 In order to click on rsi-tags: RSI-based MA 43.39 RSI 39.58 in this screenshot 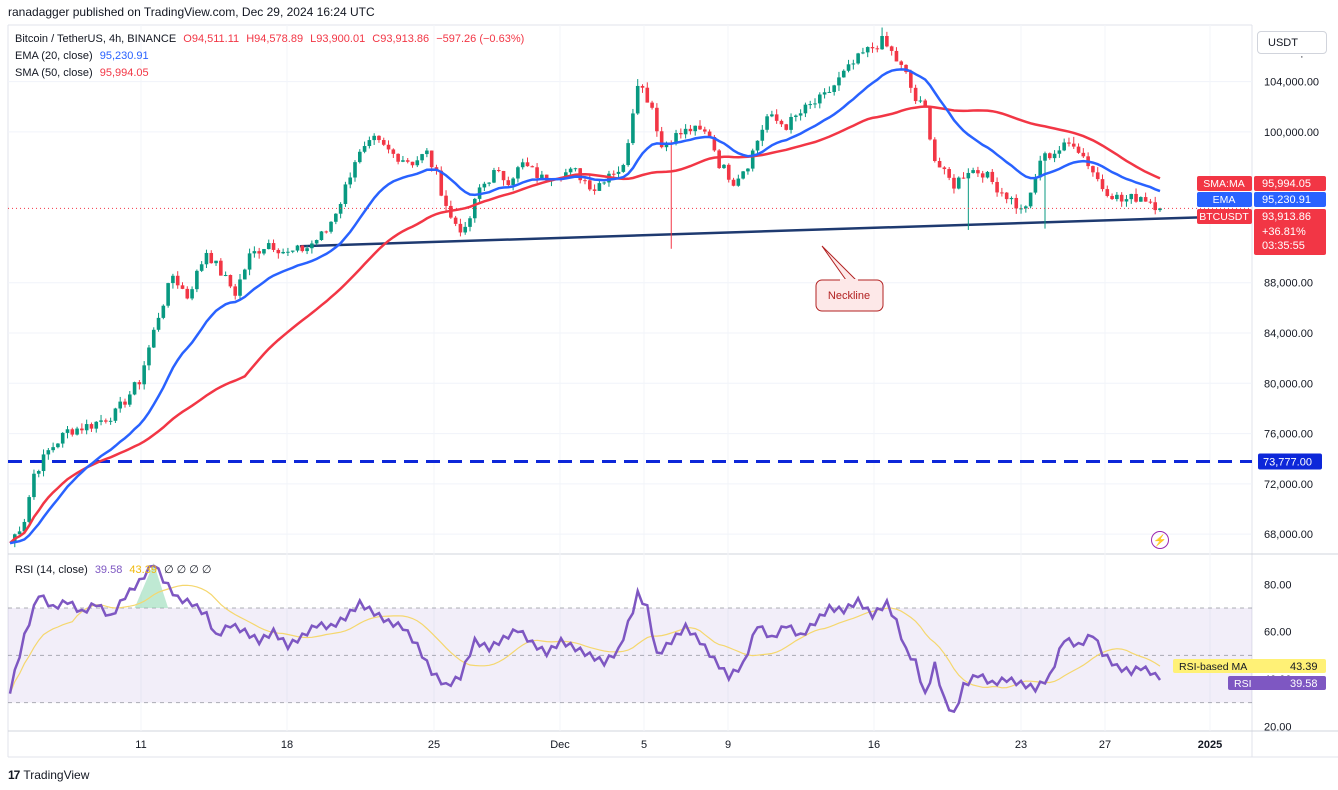, I will do `click(1249, 674)`.